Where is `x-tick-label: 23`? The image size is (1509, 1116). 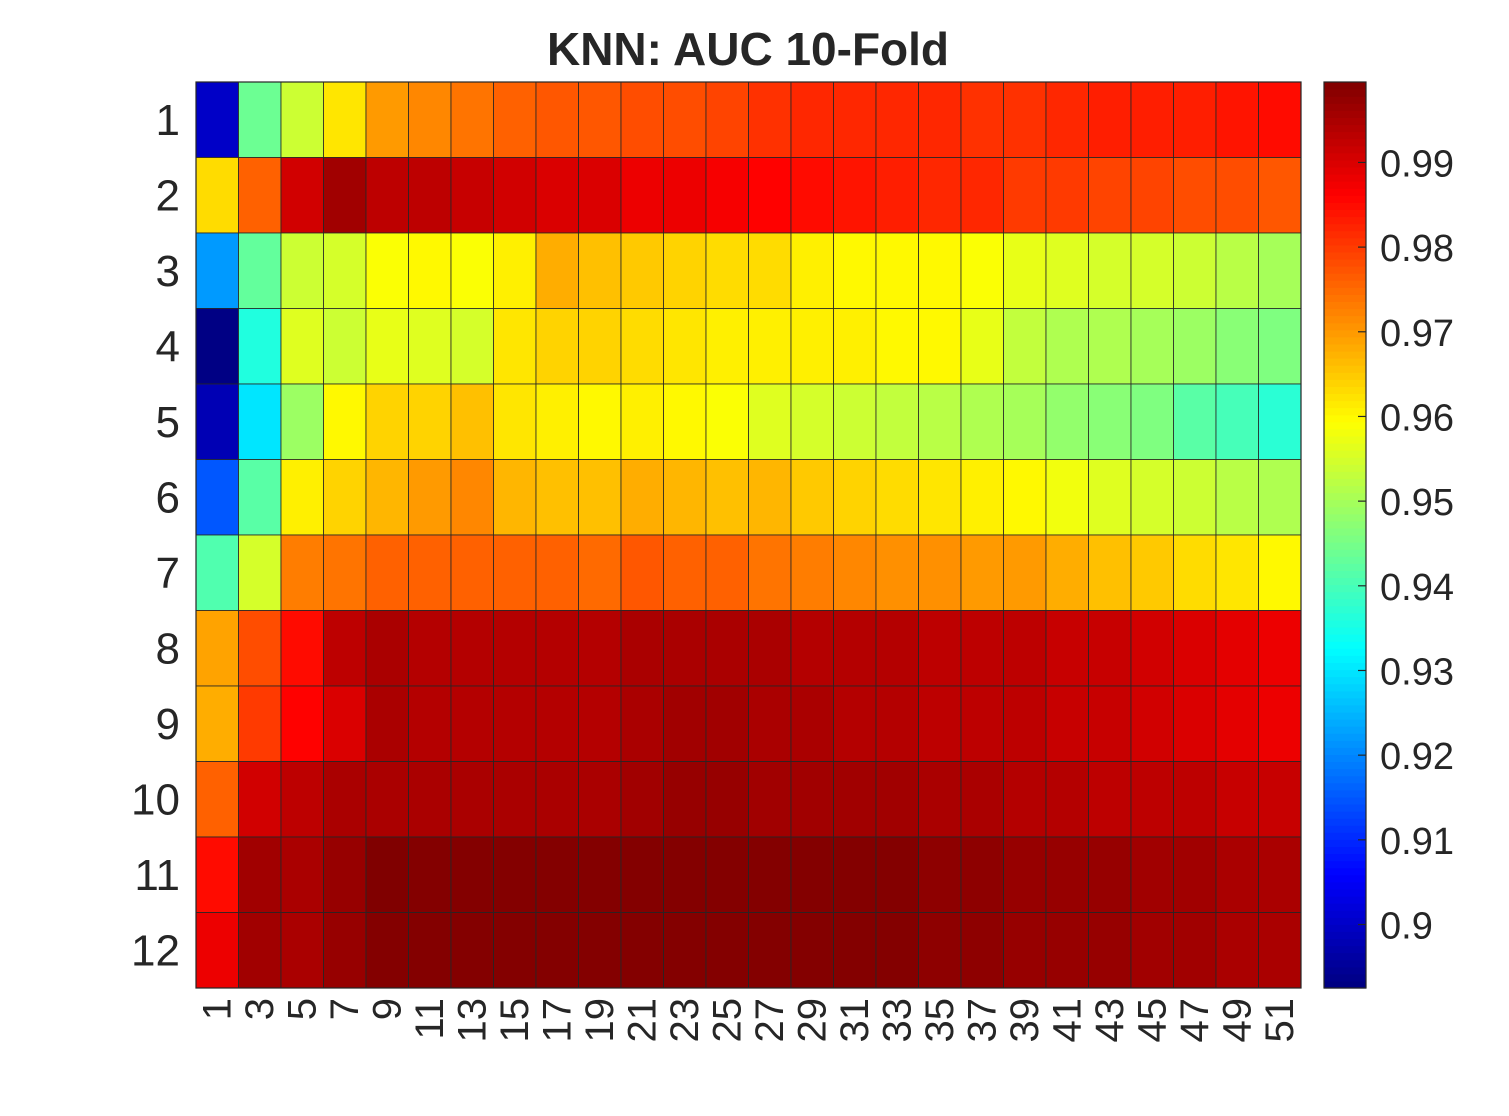 x-tick-label: 23 is located at coordinates (685, 1020).